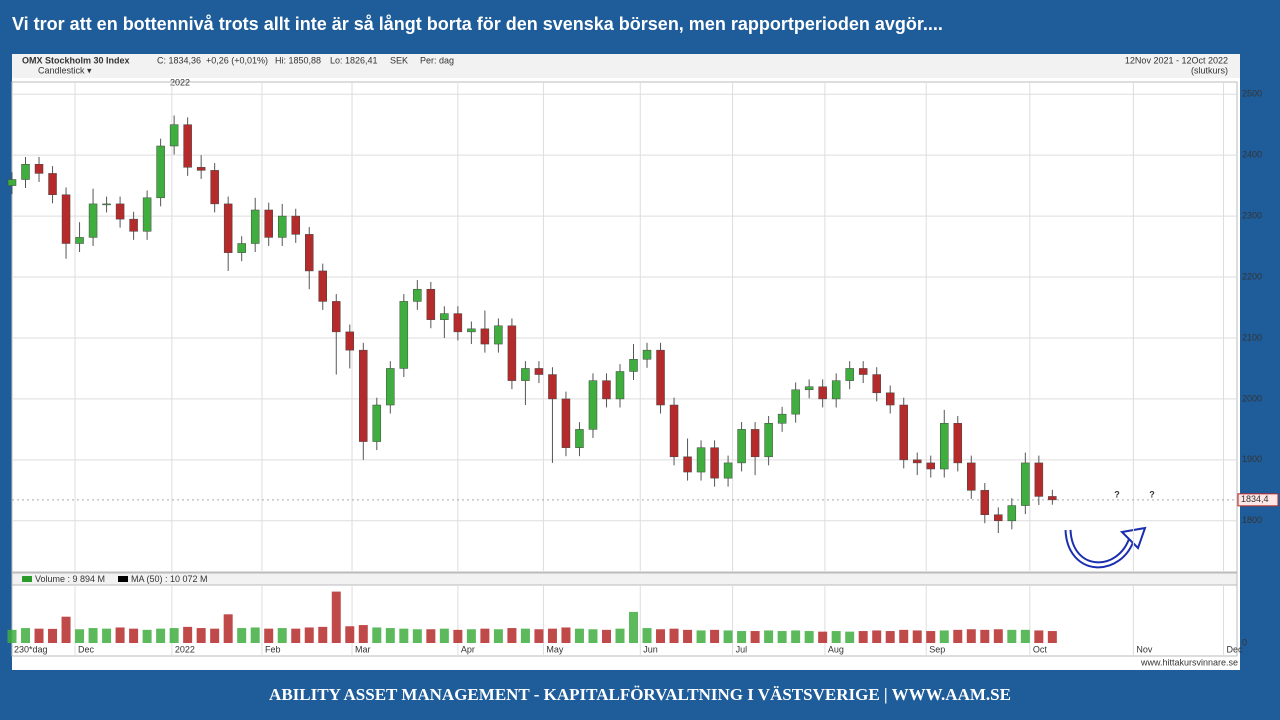  Describe the element at coordinates (1252, 215) in the screenshot. I see `y-tick-label: 2300` at that location.